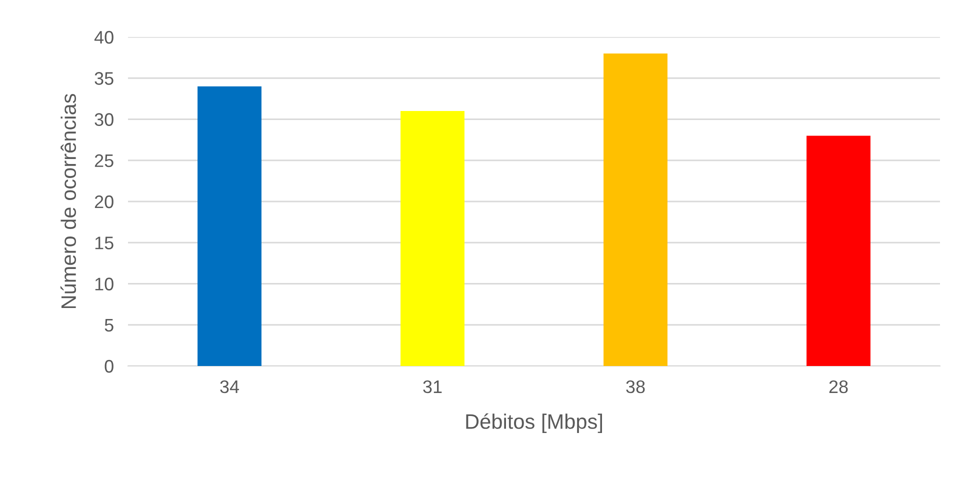 This screenshot has height=479, width=956. I want to click on y-tick-label: 40, so click(104, 37).